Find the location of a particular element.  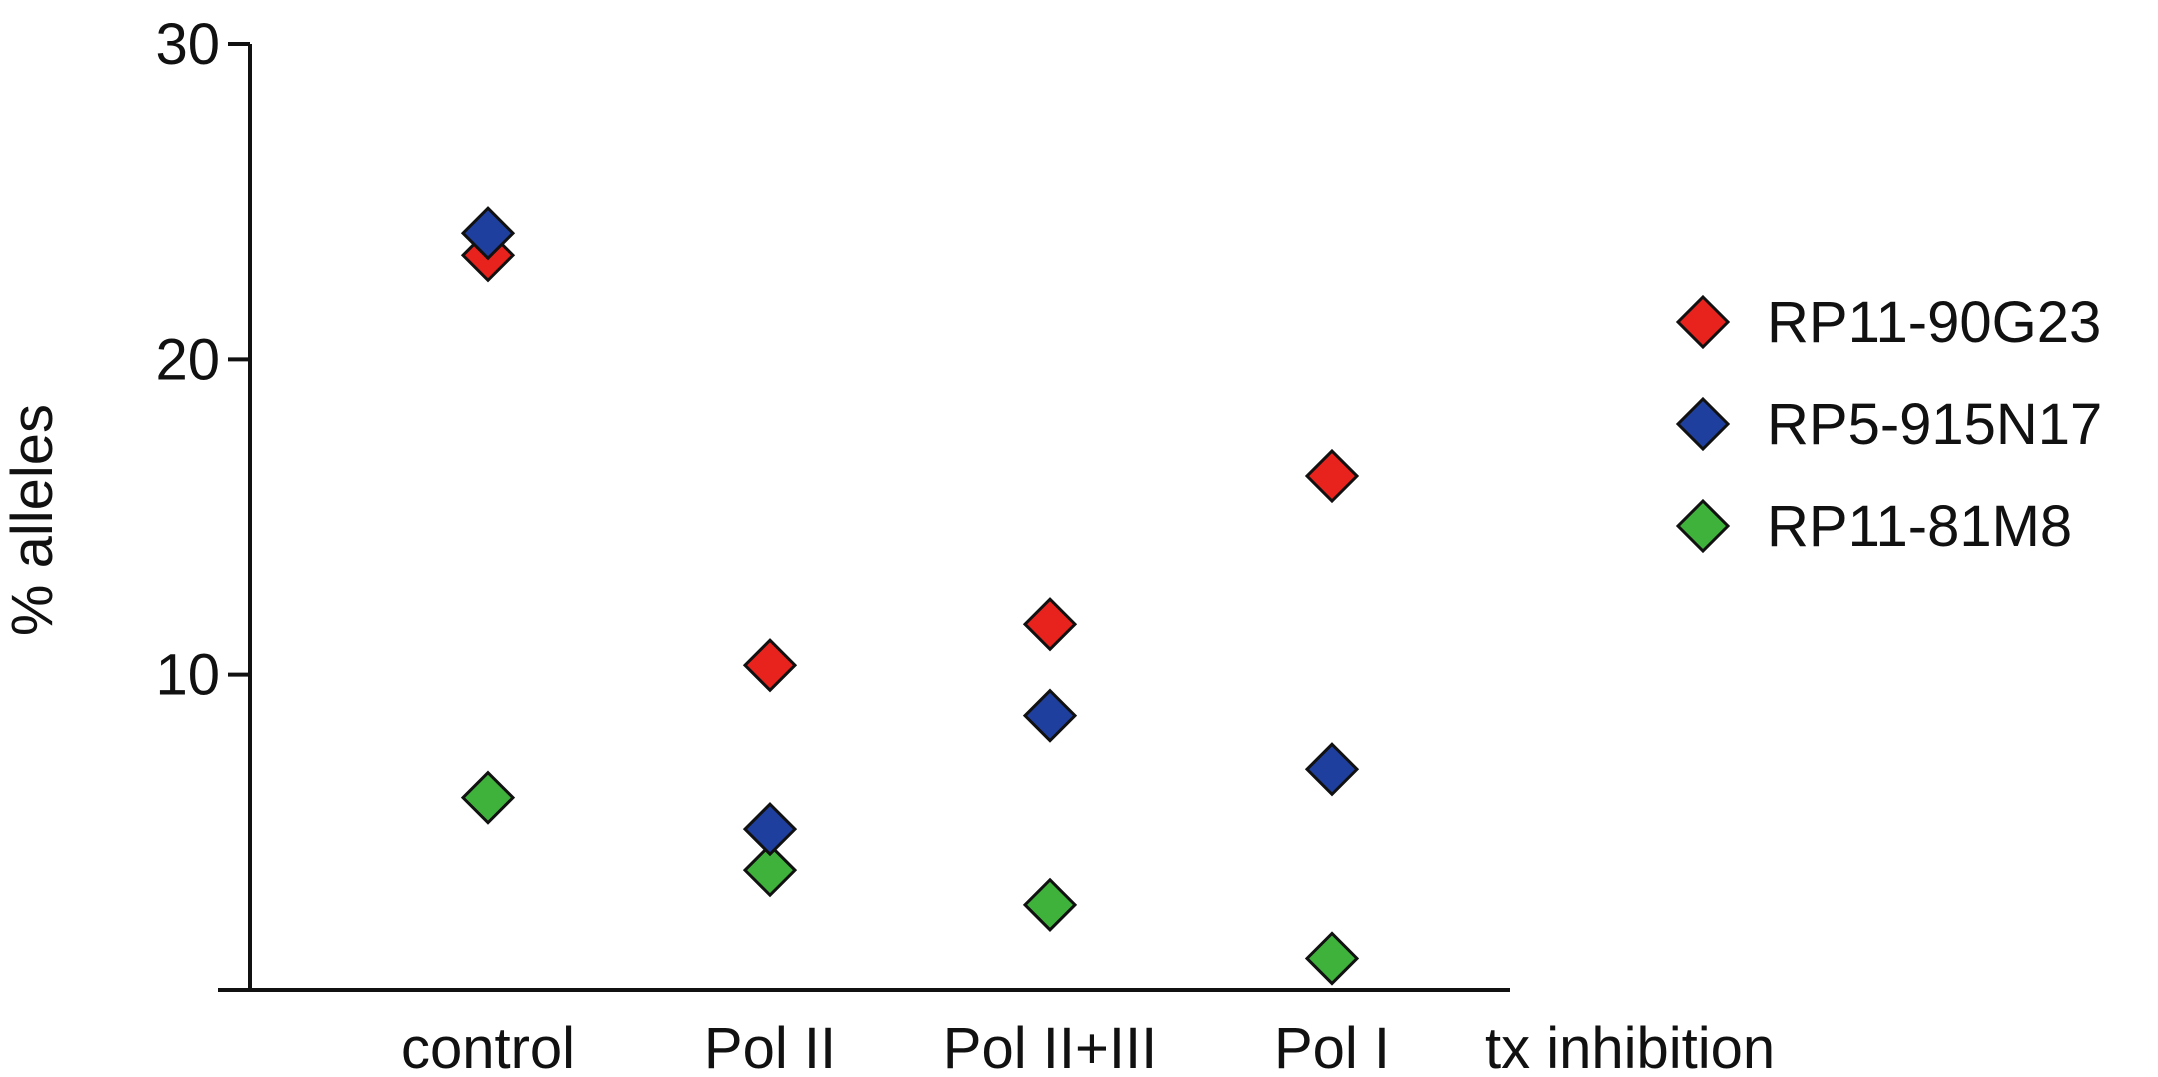

y-axis-label: % alleles is located at coordinates (32, 520).